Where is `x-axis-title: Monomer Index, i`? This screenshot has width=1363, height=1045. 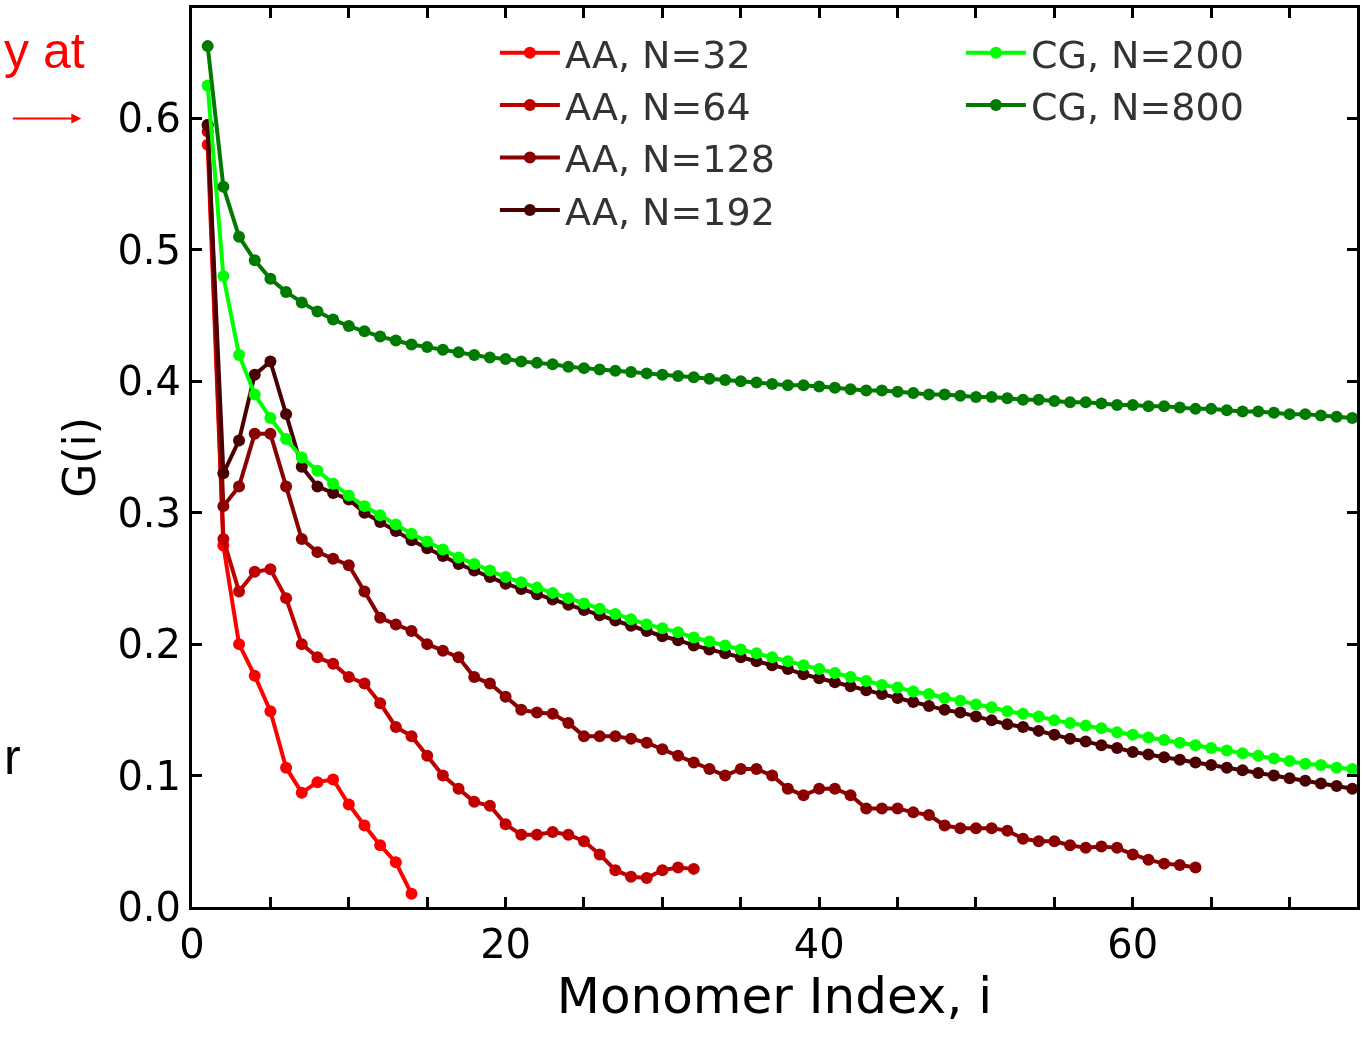
x-axis-title: Monomer Index, i is located at coordinates (774, 996).